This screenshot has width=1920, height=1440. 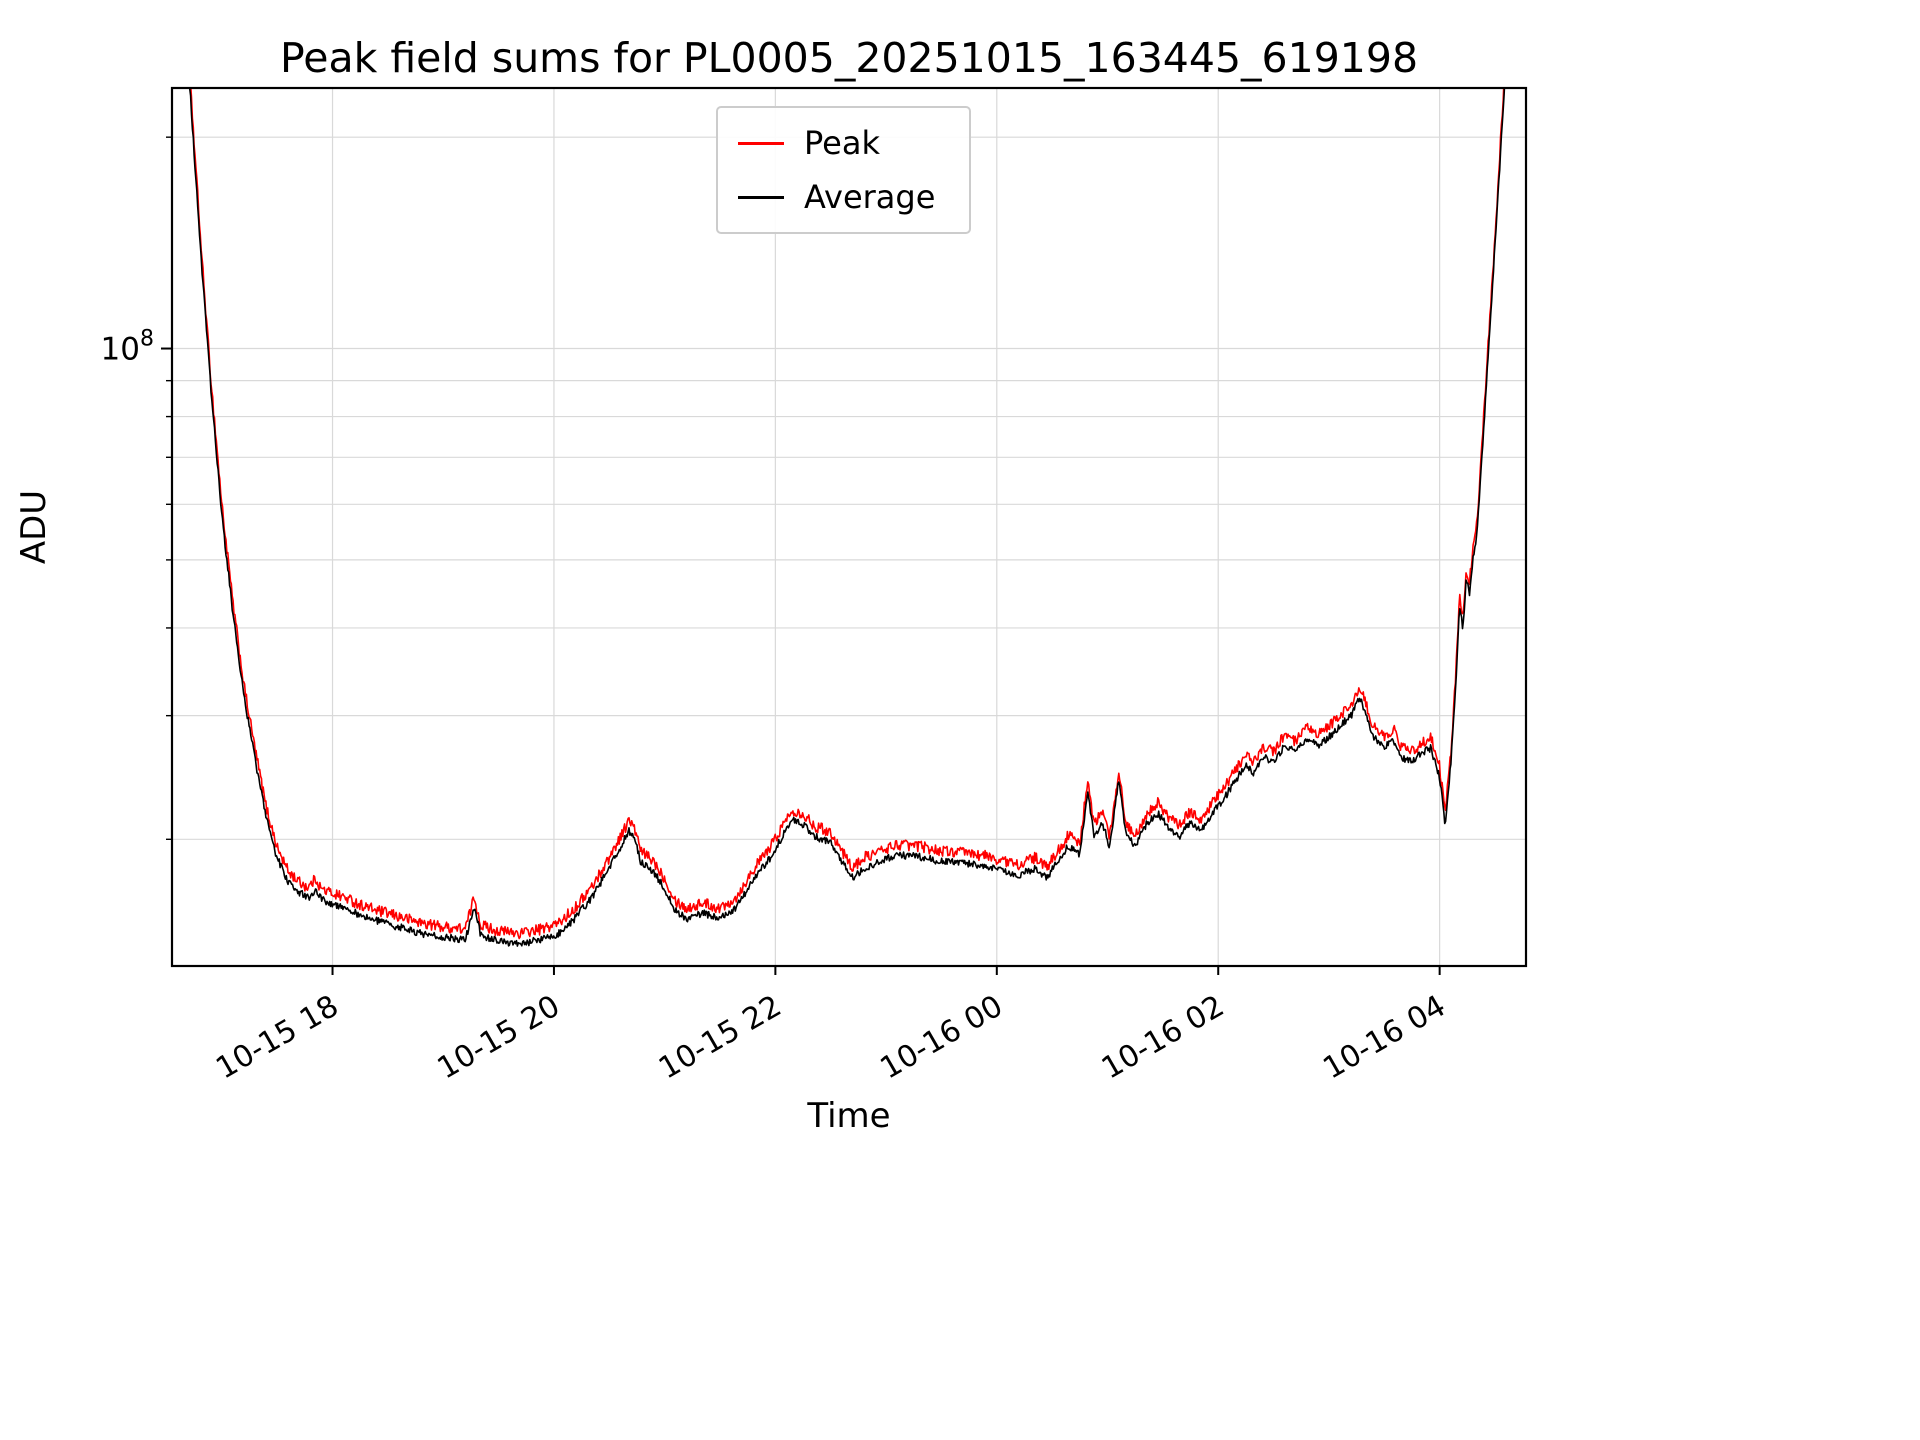 I want to click on y-axis-label: ADU, so click(x=34, y=527).